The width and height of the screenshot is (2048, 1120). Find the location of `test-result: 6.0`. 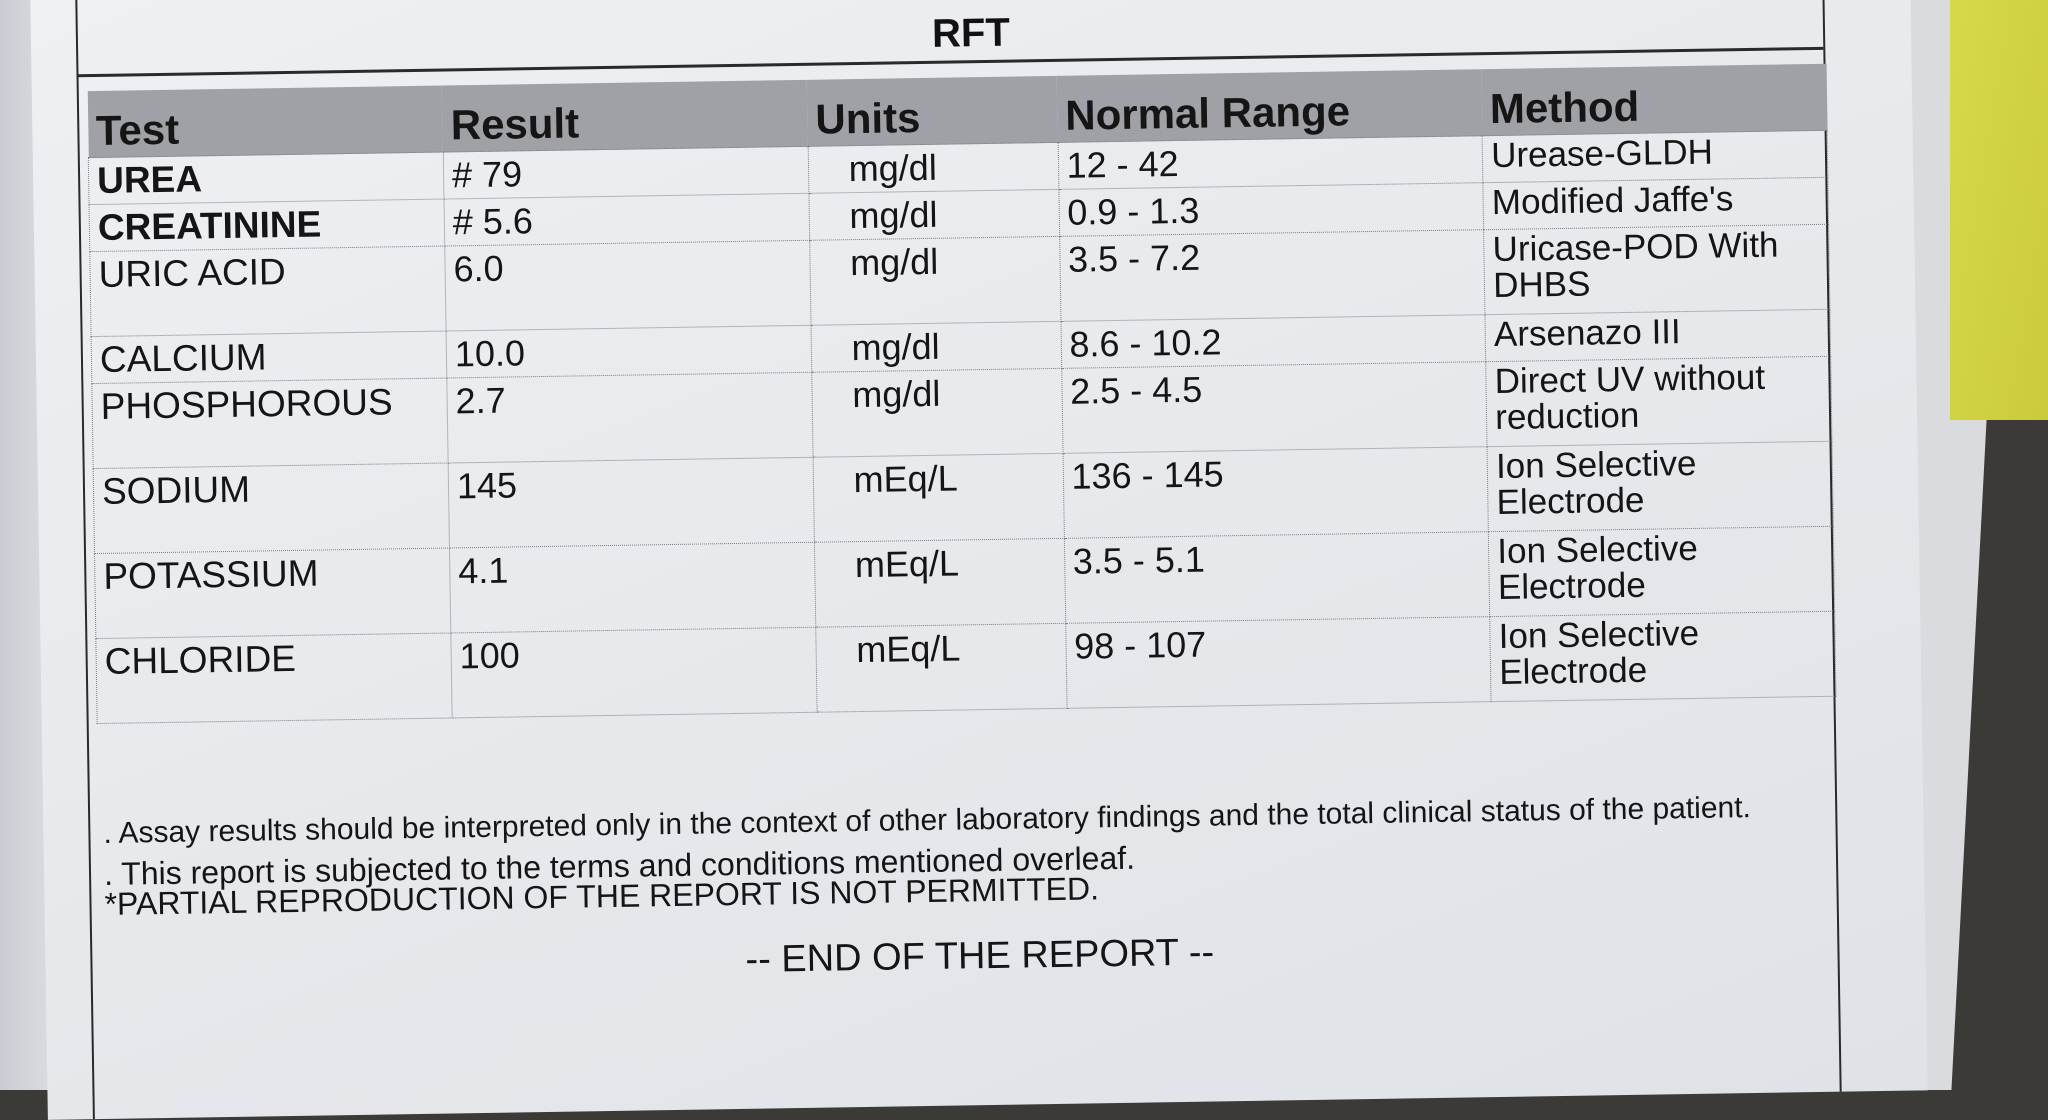

test-result: 6.0 is located at coordinates (627, 286).